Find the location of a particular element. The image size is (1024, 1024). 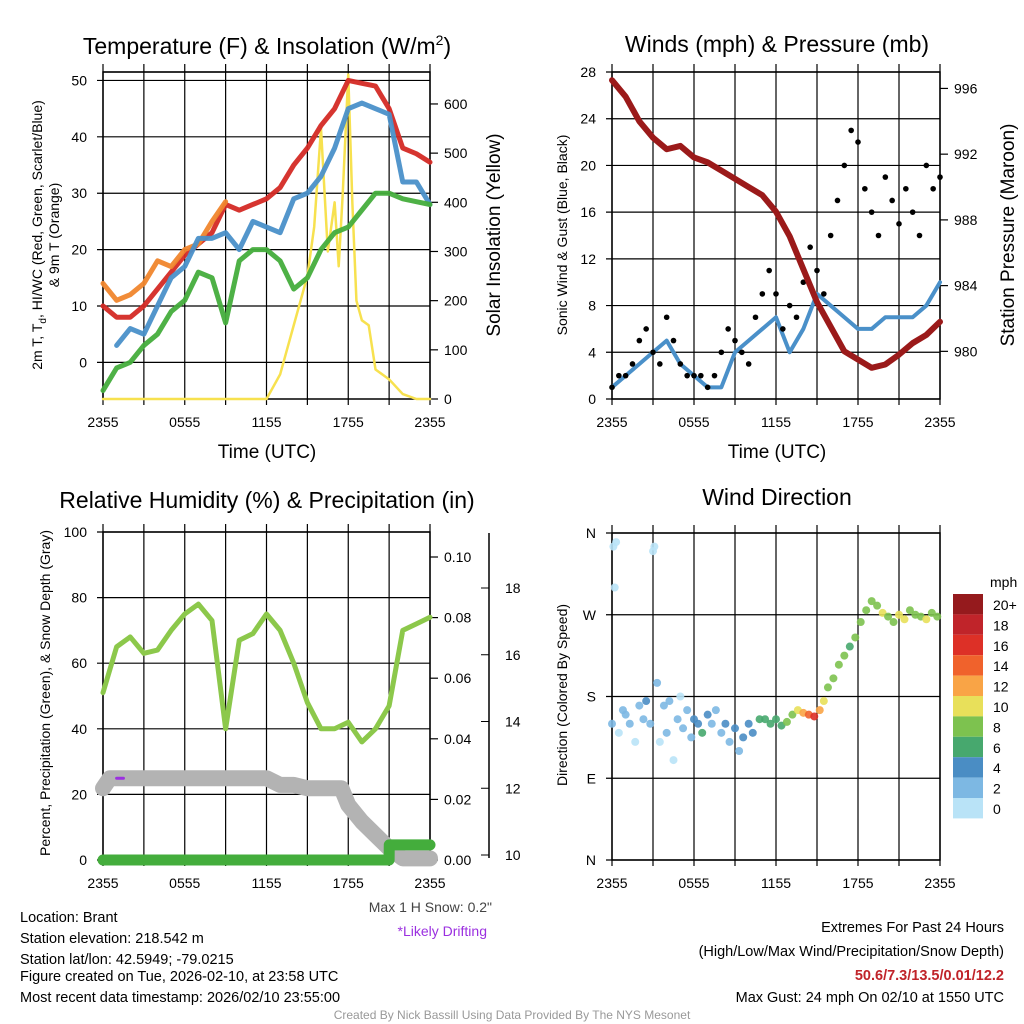

max-gust: Max Gust: 24 mph On 02/10 at 1550 UTC is located at coordinates (870, 998).